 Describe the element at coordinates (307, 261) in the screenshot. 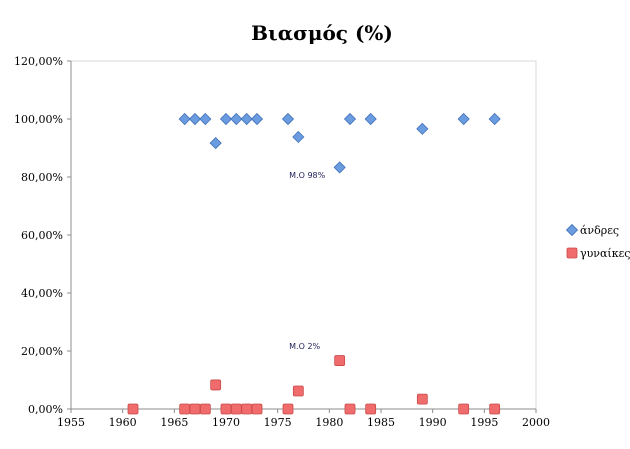

I see `annotations: Μ.Ο 98% Μ.Ο 2%` at that location.